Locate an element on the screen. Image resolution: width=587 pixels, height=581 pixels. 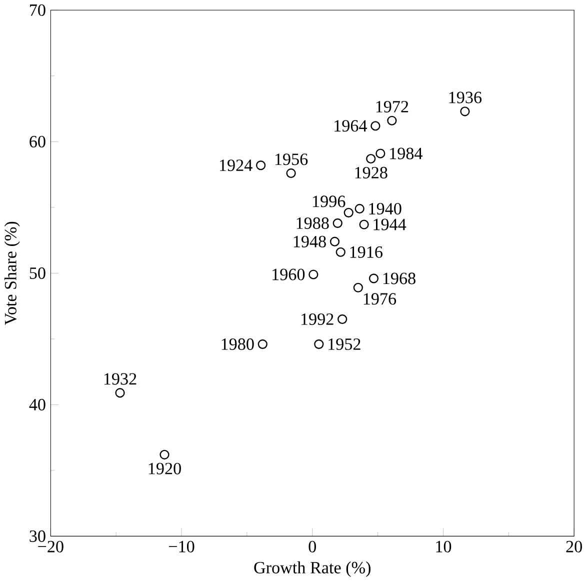
annotation: 1956 is located at coordinates (291, 159).